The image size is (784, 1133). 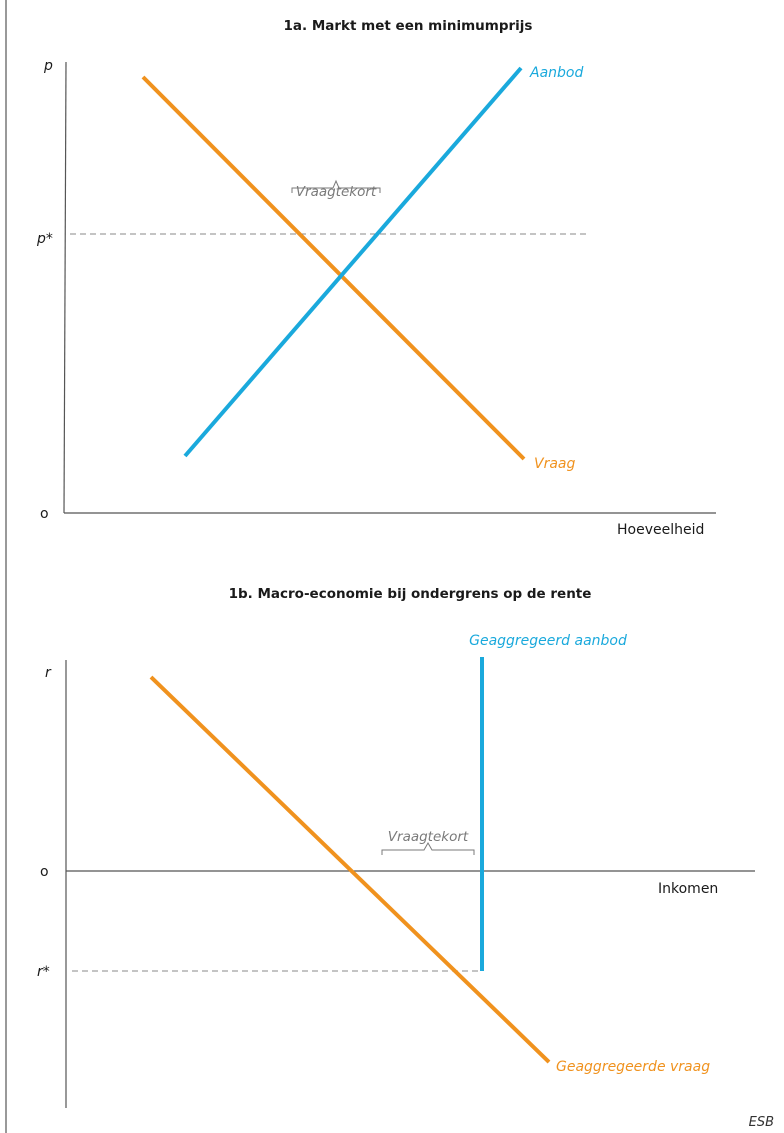 What do you see at coordinates (633, 1067) in the screenshot?
I see `panel-1b-demand-label: Geaggregeerde vraag` at bounding box center [633, 1067].